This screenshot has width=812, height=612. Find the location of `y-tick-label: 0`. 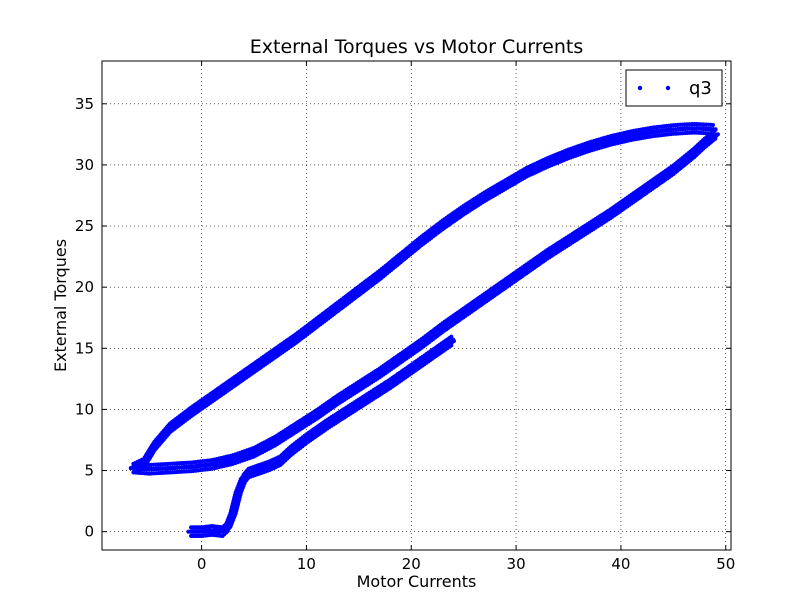

y-tick-label: 0 is located at coordinates (89, 532).